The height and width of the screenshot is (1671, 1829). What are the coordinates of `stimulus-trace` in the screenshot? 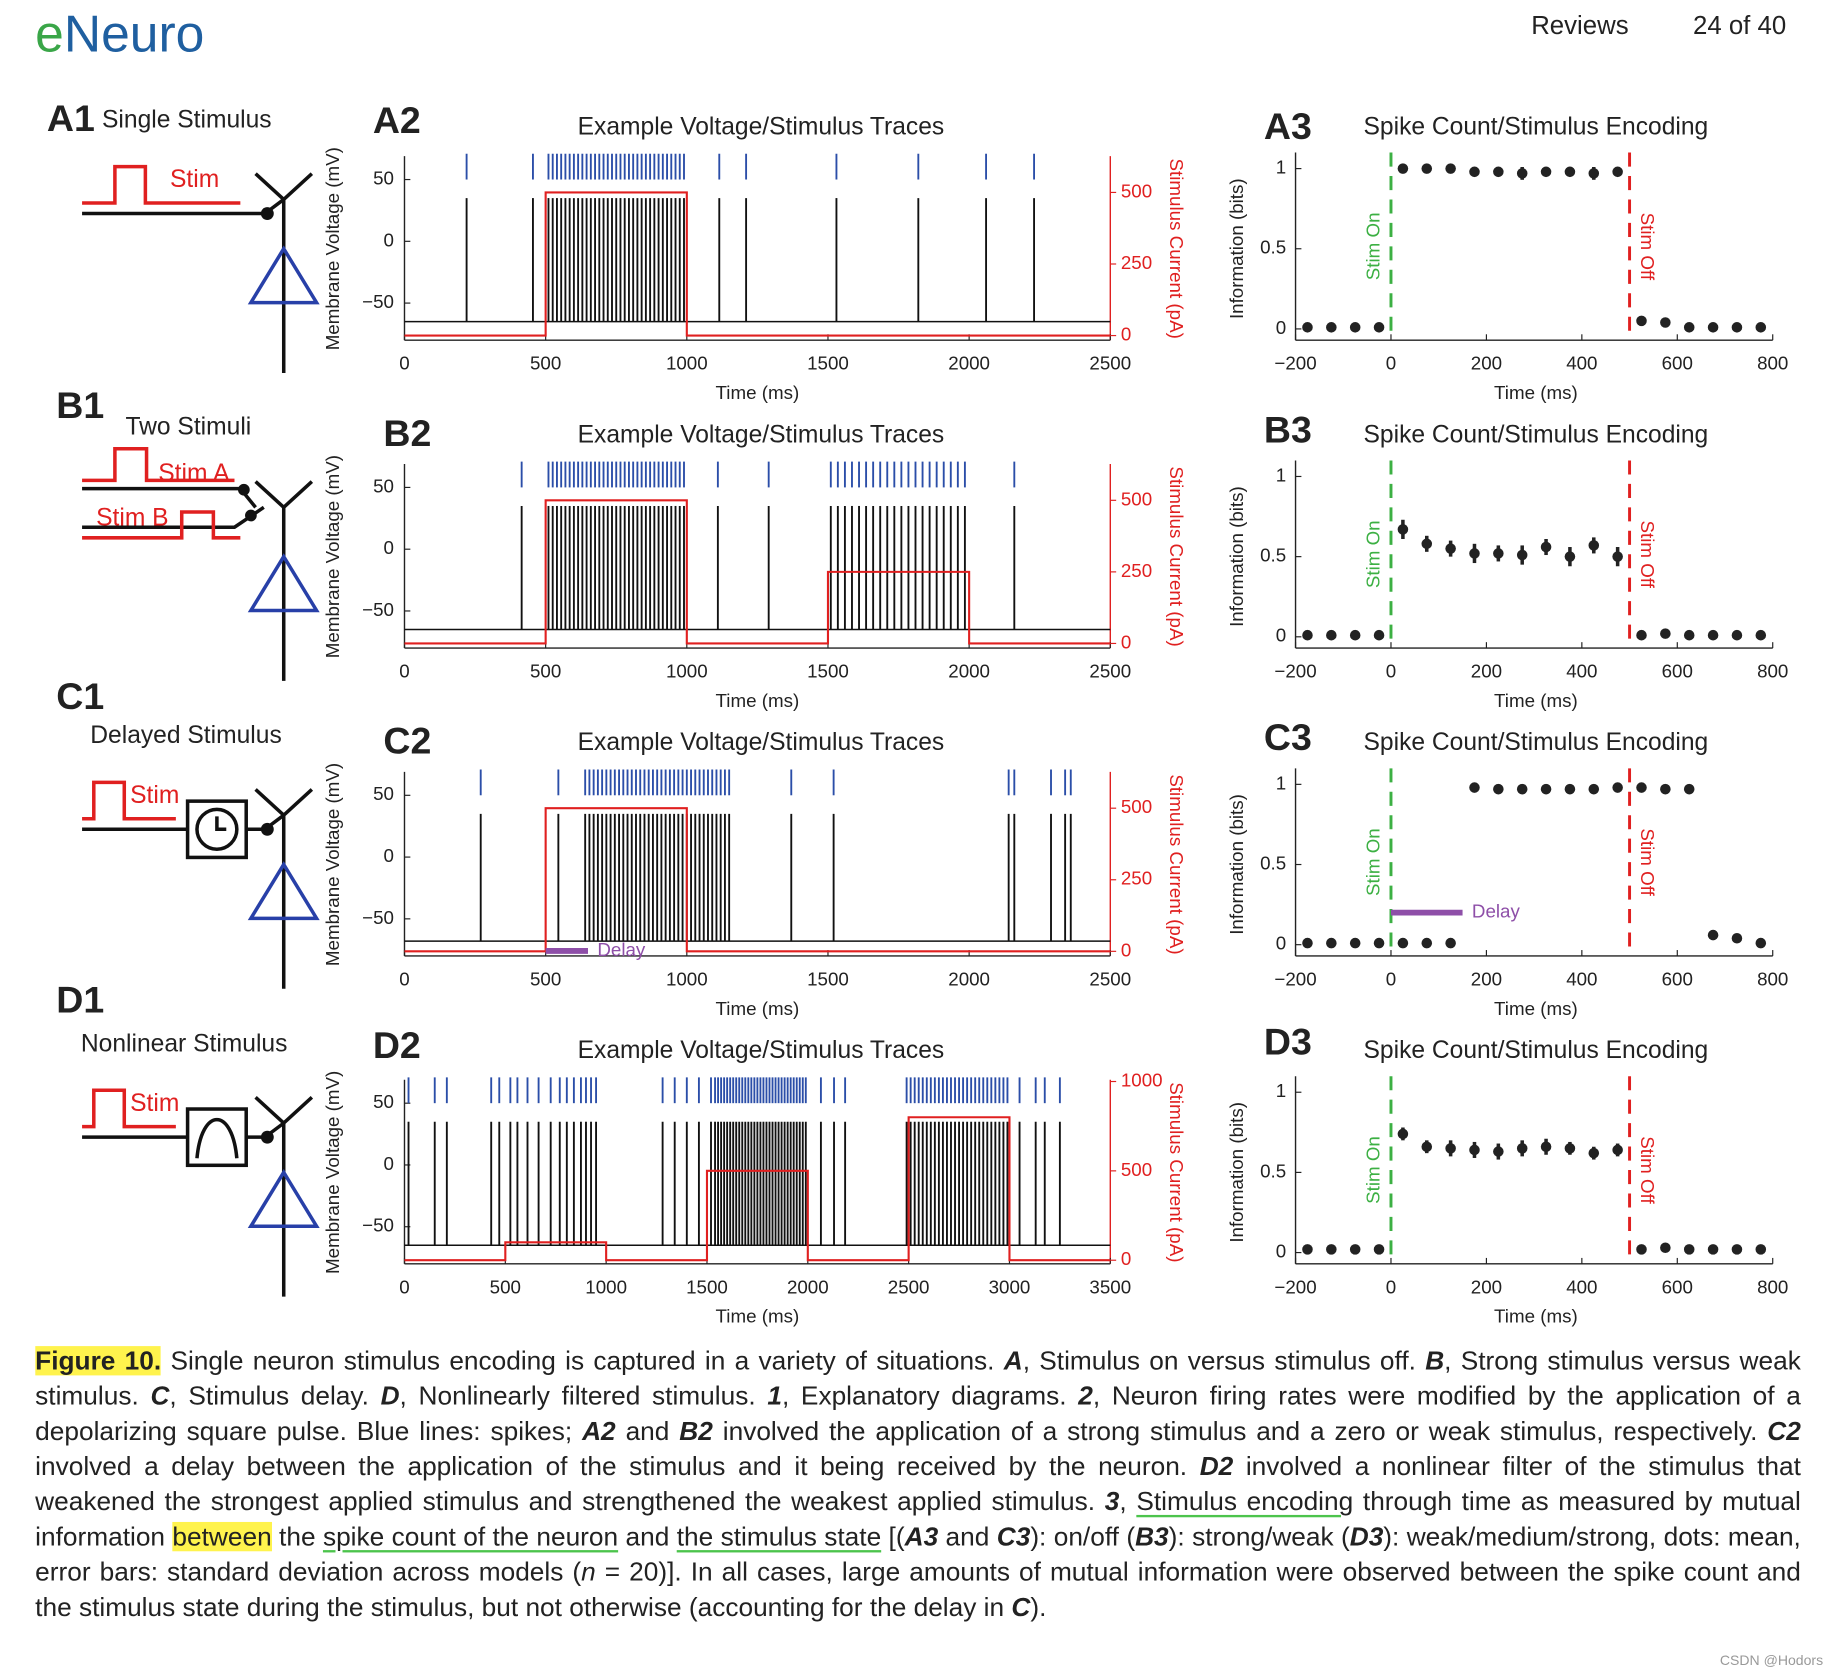 It's located at (757, 880).